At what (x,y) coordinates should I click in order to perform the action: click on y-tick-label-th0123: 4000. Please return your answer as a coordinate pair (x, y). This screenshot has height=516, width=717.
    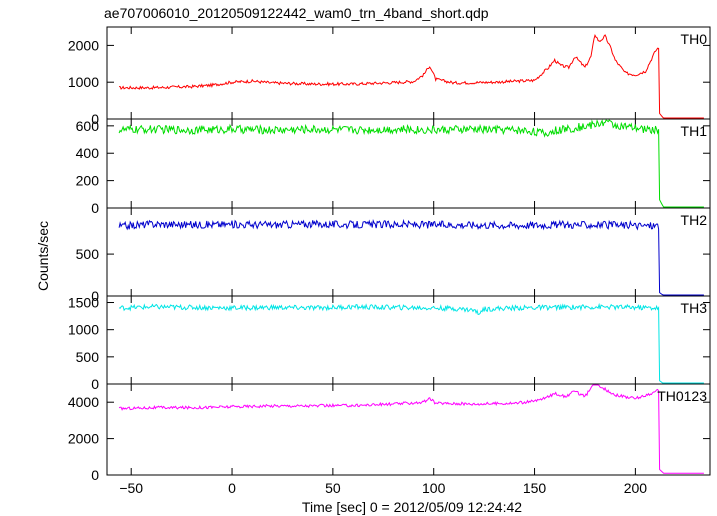
    Looking at the image, I should click on (83, 402).